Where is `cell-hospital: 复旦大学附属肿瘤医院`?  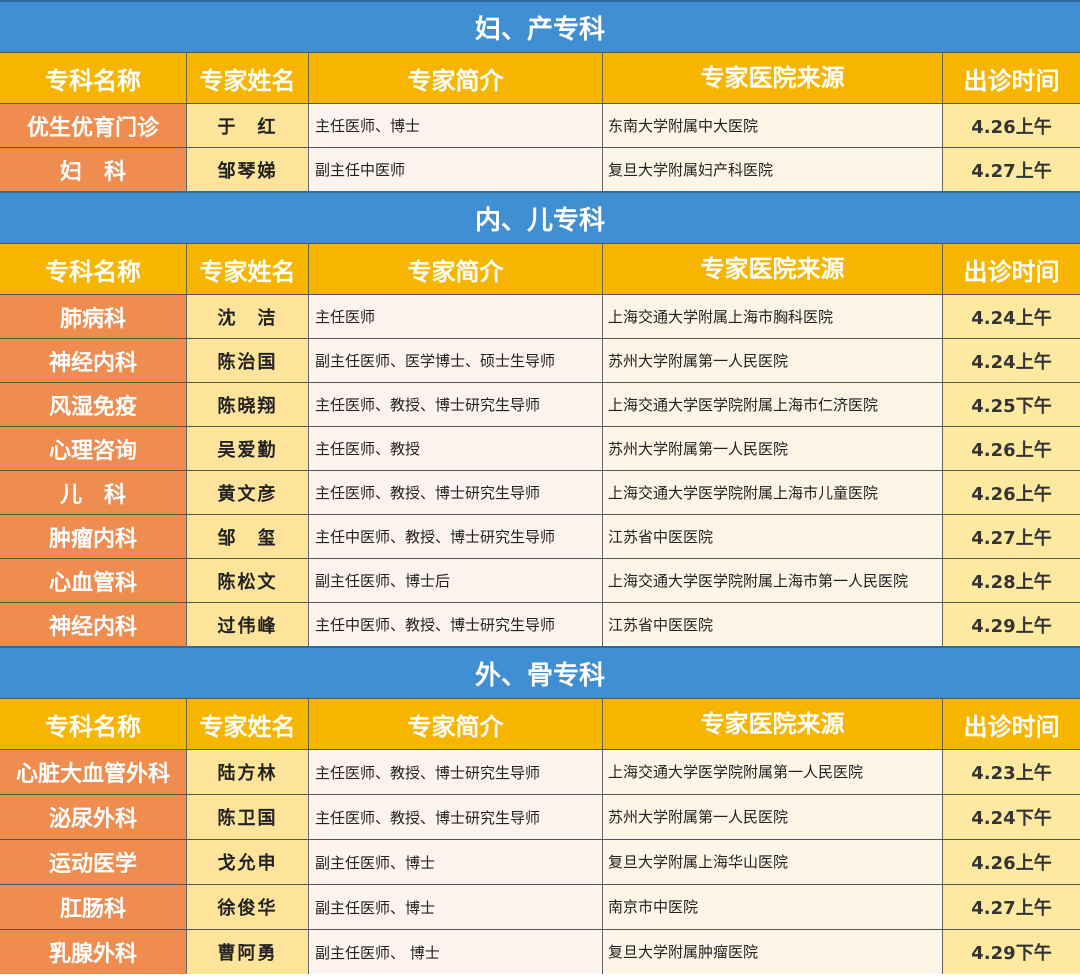
cell-hospital: 复旦大学附属肿瘤医院 is located at coordinates (772, 952).